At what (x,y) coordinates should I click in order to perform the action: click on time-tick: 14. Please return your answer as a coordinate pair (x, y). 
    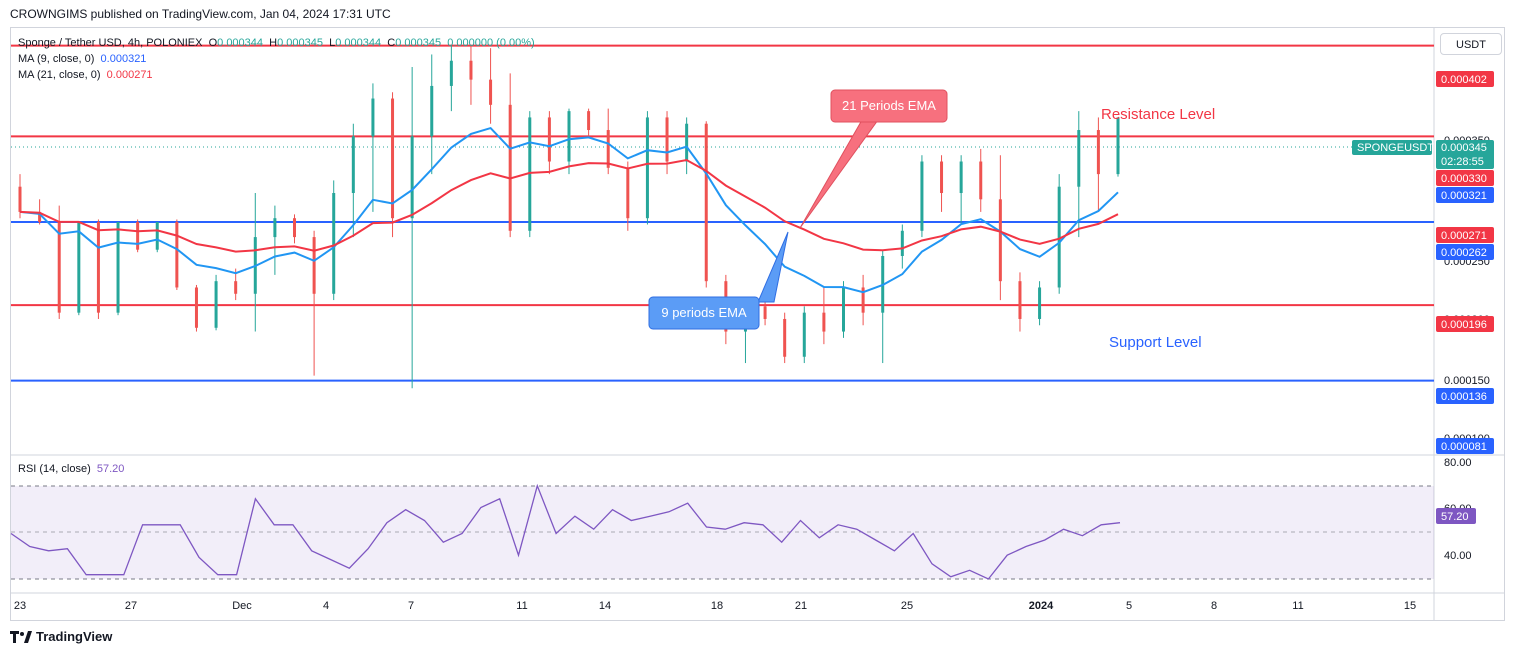
    Looking at the image, I should click on (605, 606).